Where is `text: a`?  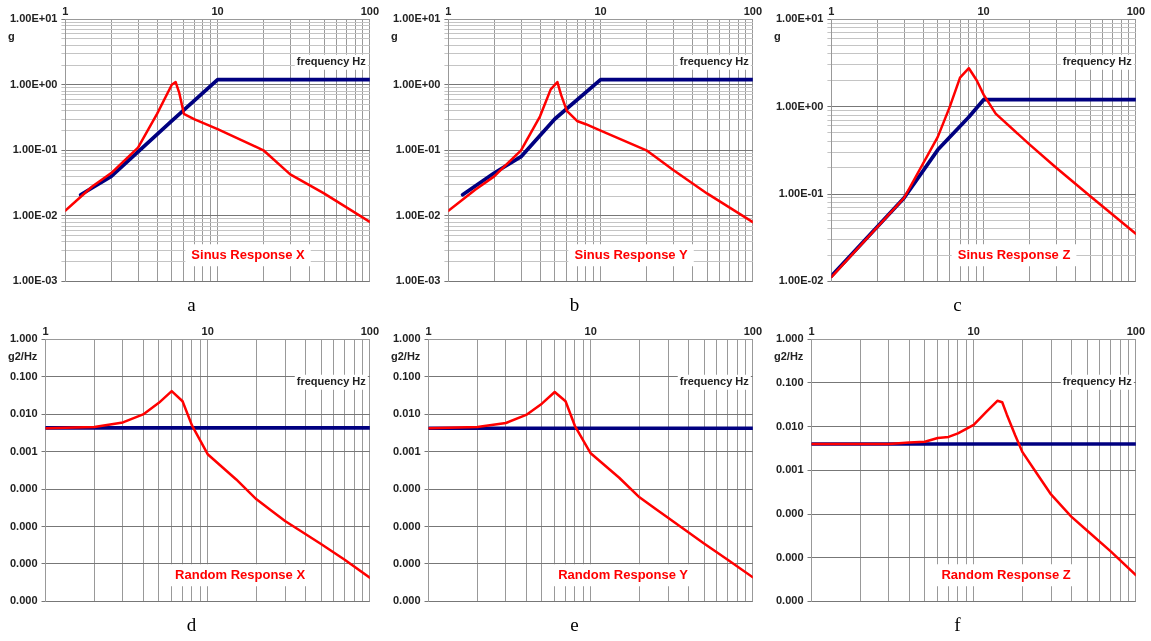
text: a is located at coordinates (191, 305).